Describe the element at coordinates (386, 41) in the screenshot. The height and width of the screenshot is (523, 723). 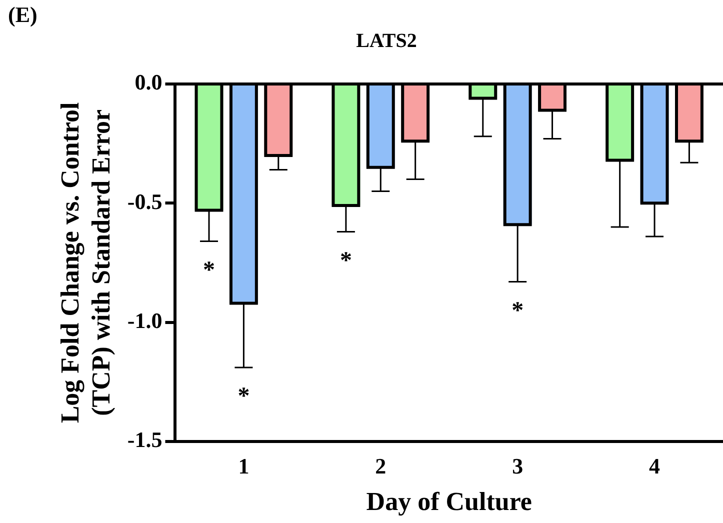
I see `chart-title: LATS2` at that location.